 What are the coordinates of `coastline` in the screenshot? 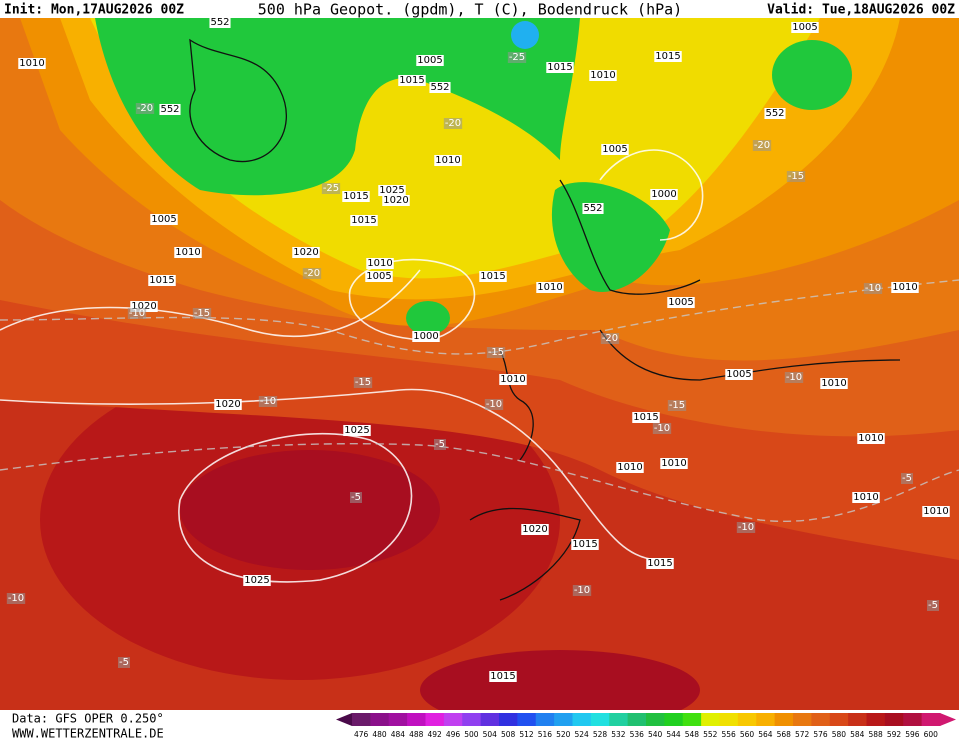 It's located at (730, 280).